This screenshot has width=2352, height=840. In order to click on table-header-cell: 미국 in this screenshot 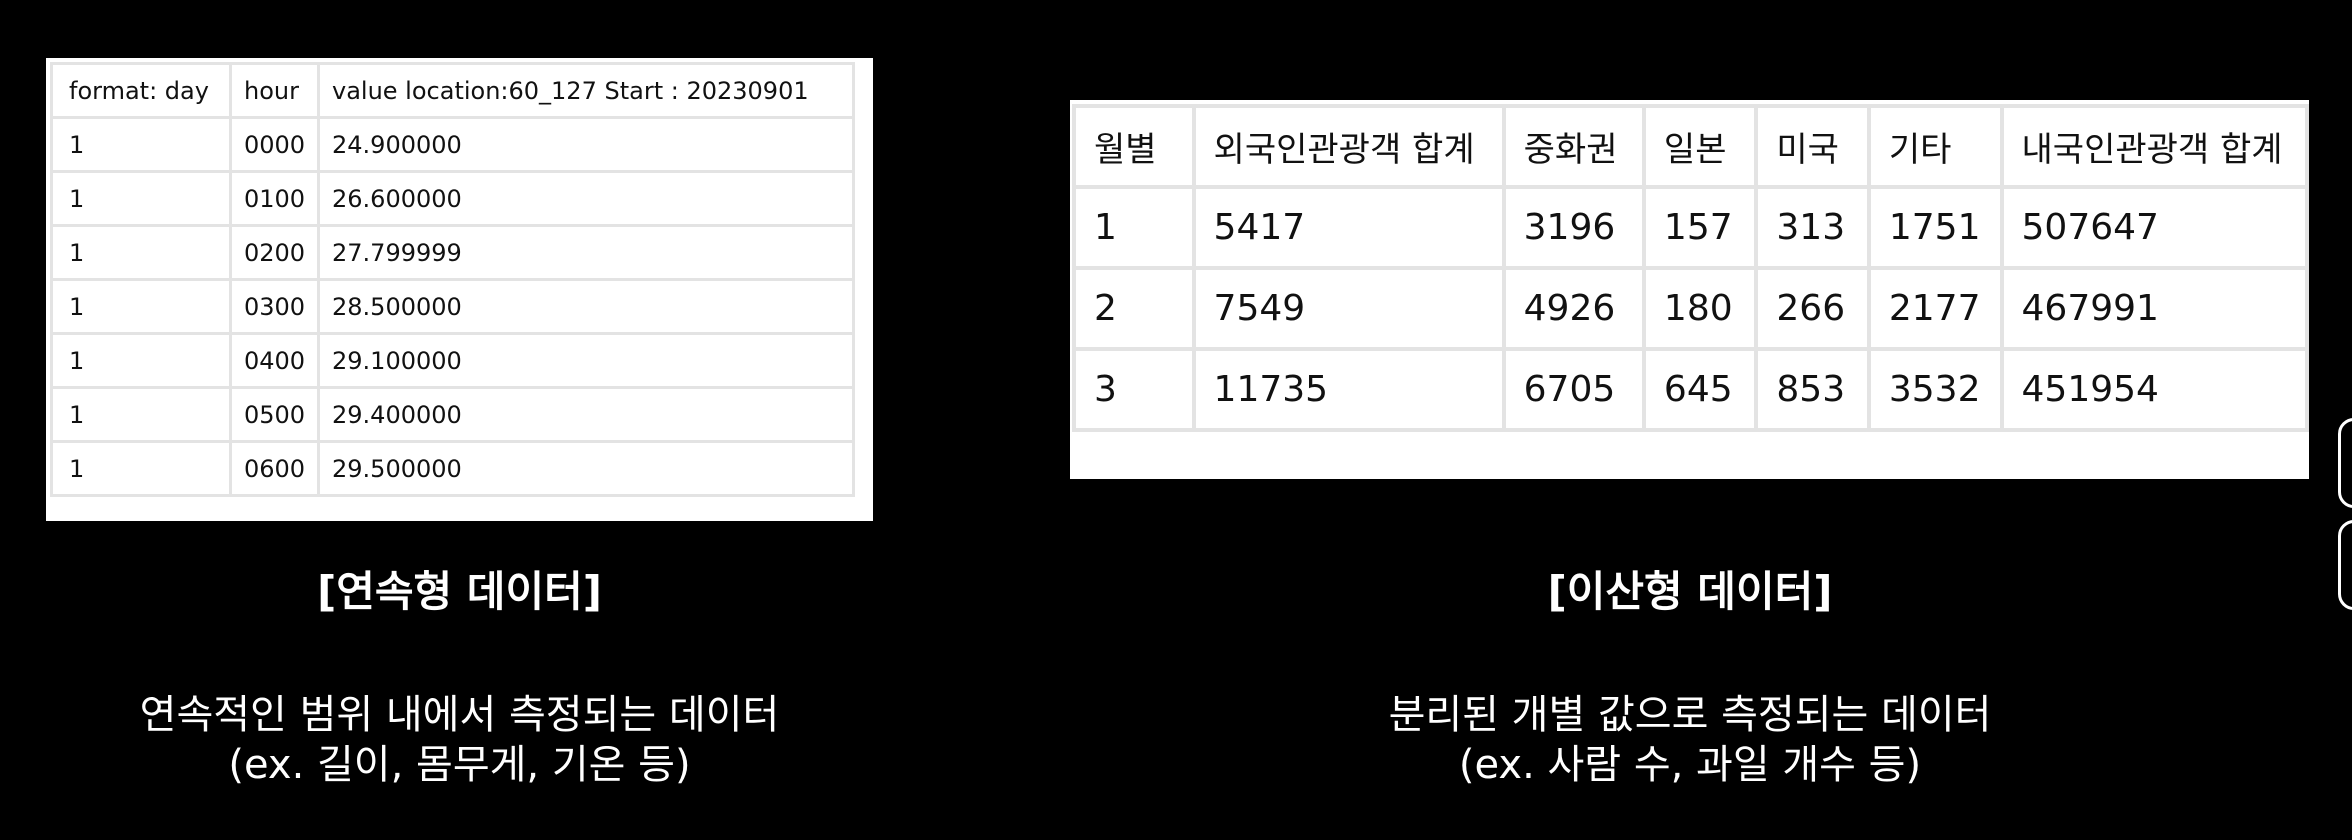, I will do `click(1812, 146)`.